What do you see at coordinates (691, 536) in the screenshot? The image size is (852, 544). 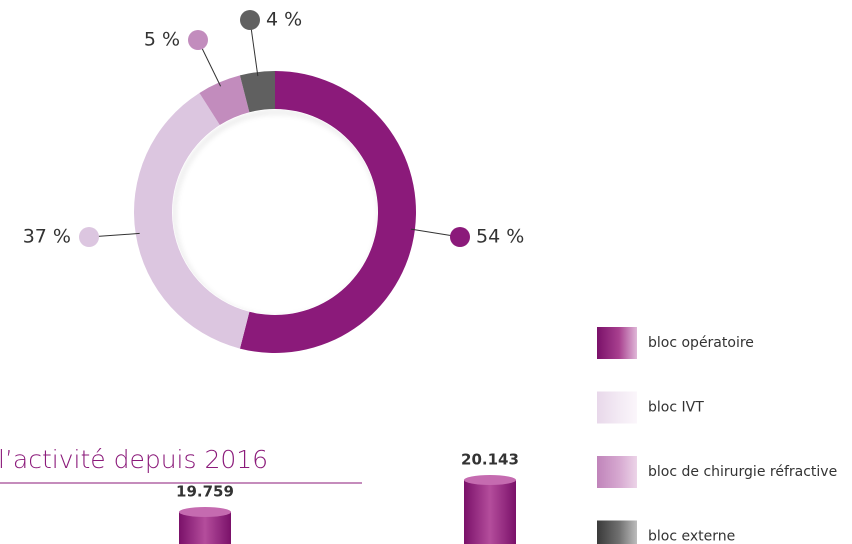 I see `legend-label: bloc externe` at bounding box center [691, 536].